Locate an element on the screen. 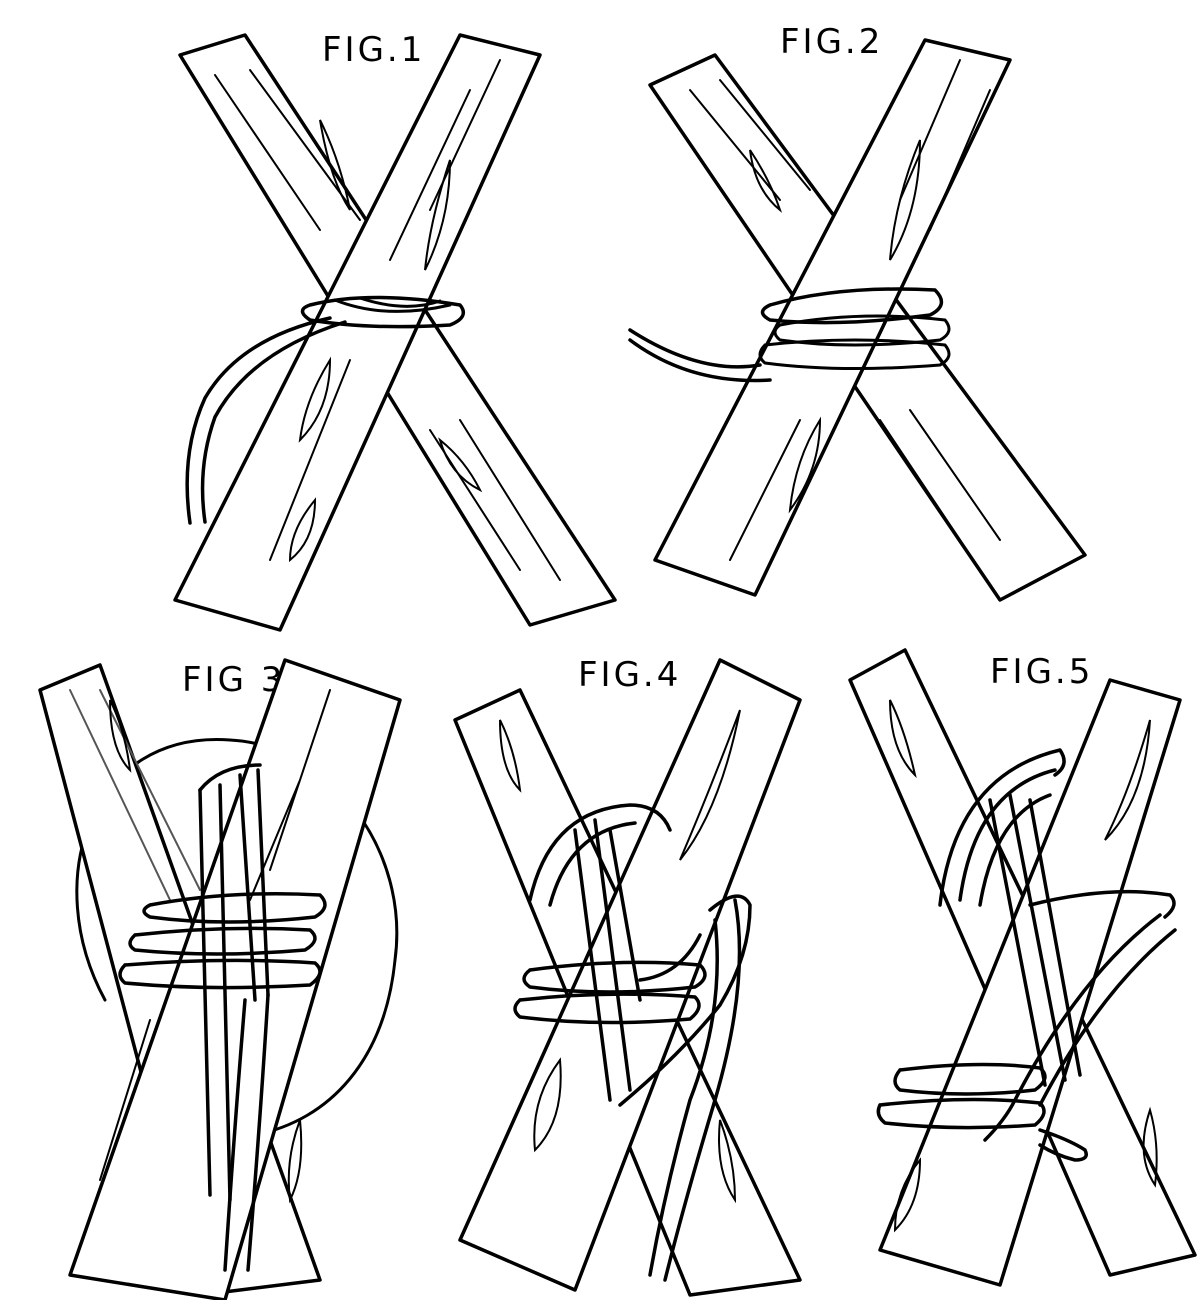  fig-2-label: FIG.2 is located at coordinates (832, 42).